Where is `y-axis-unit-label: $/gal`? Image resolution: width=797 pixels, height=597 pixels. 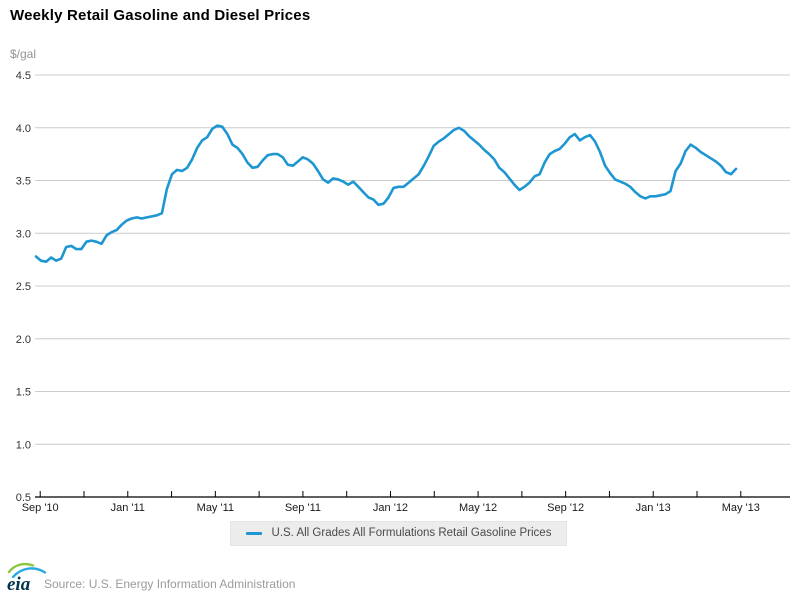
y-axis-unit-label: $/gal is located at coordinates (23, 54).